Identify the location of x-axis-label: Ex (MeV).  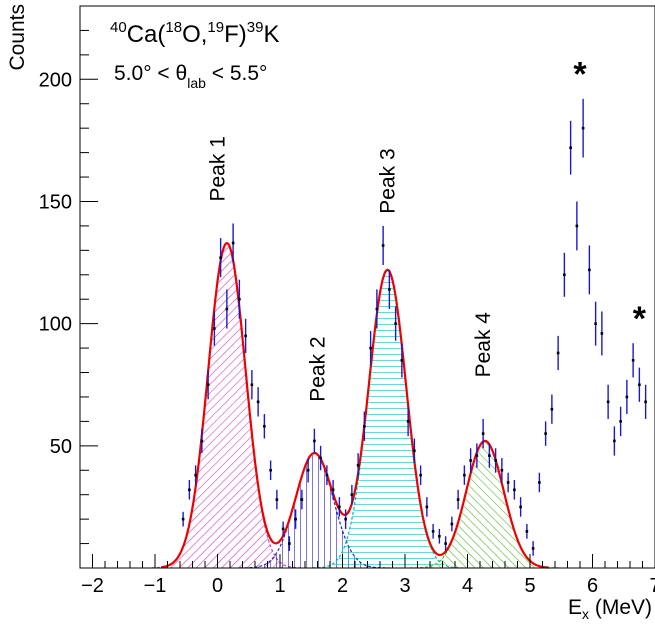
(610, 609).